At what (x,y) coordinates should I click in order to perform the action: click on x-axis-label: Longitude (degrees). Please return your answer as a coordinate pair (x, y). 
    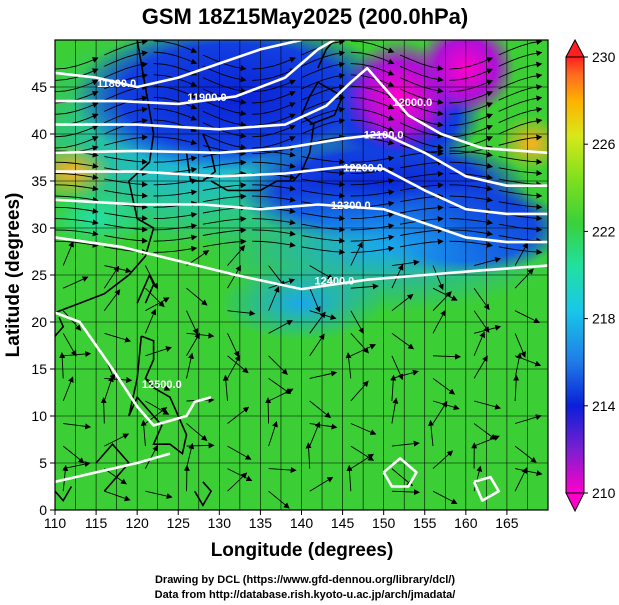
    Looking at the image, I should click on (302, 550).